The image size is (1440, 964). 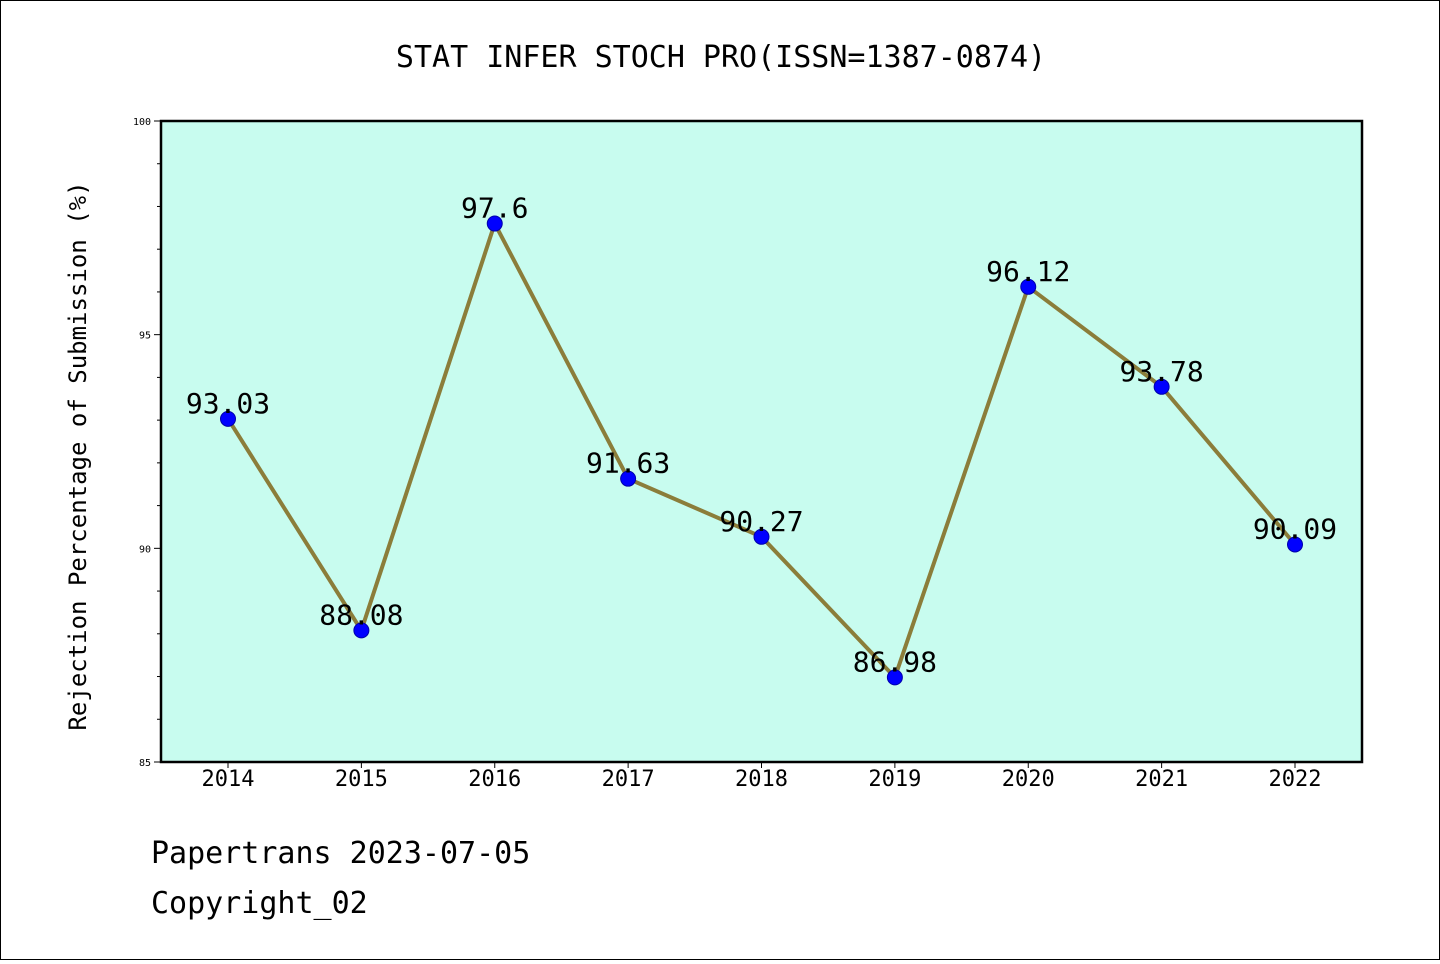 What do you see at coordinates (228, 779) in the screenshot?
I see `x-tick-label: 2014` at bounding box center [228, 779].